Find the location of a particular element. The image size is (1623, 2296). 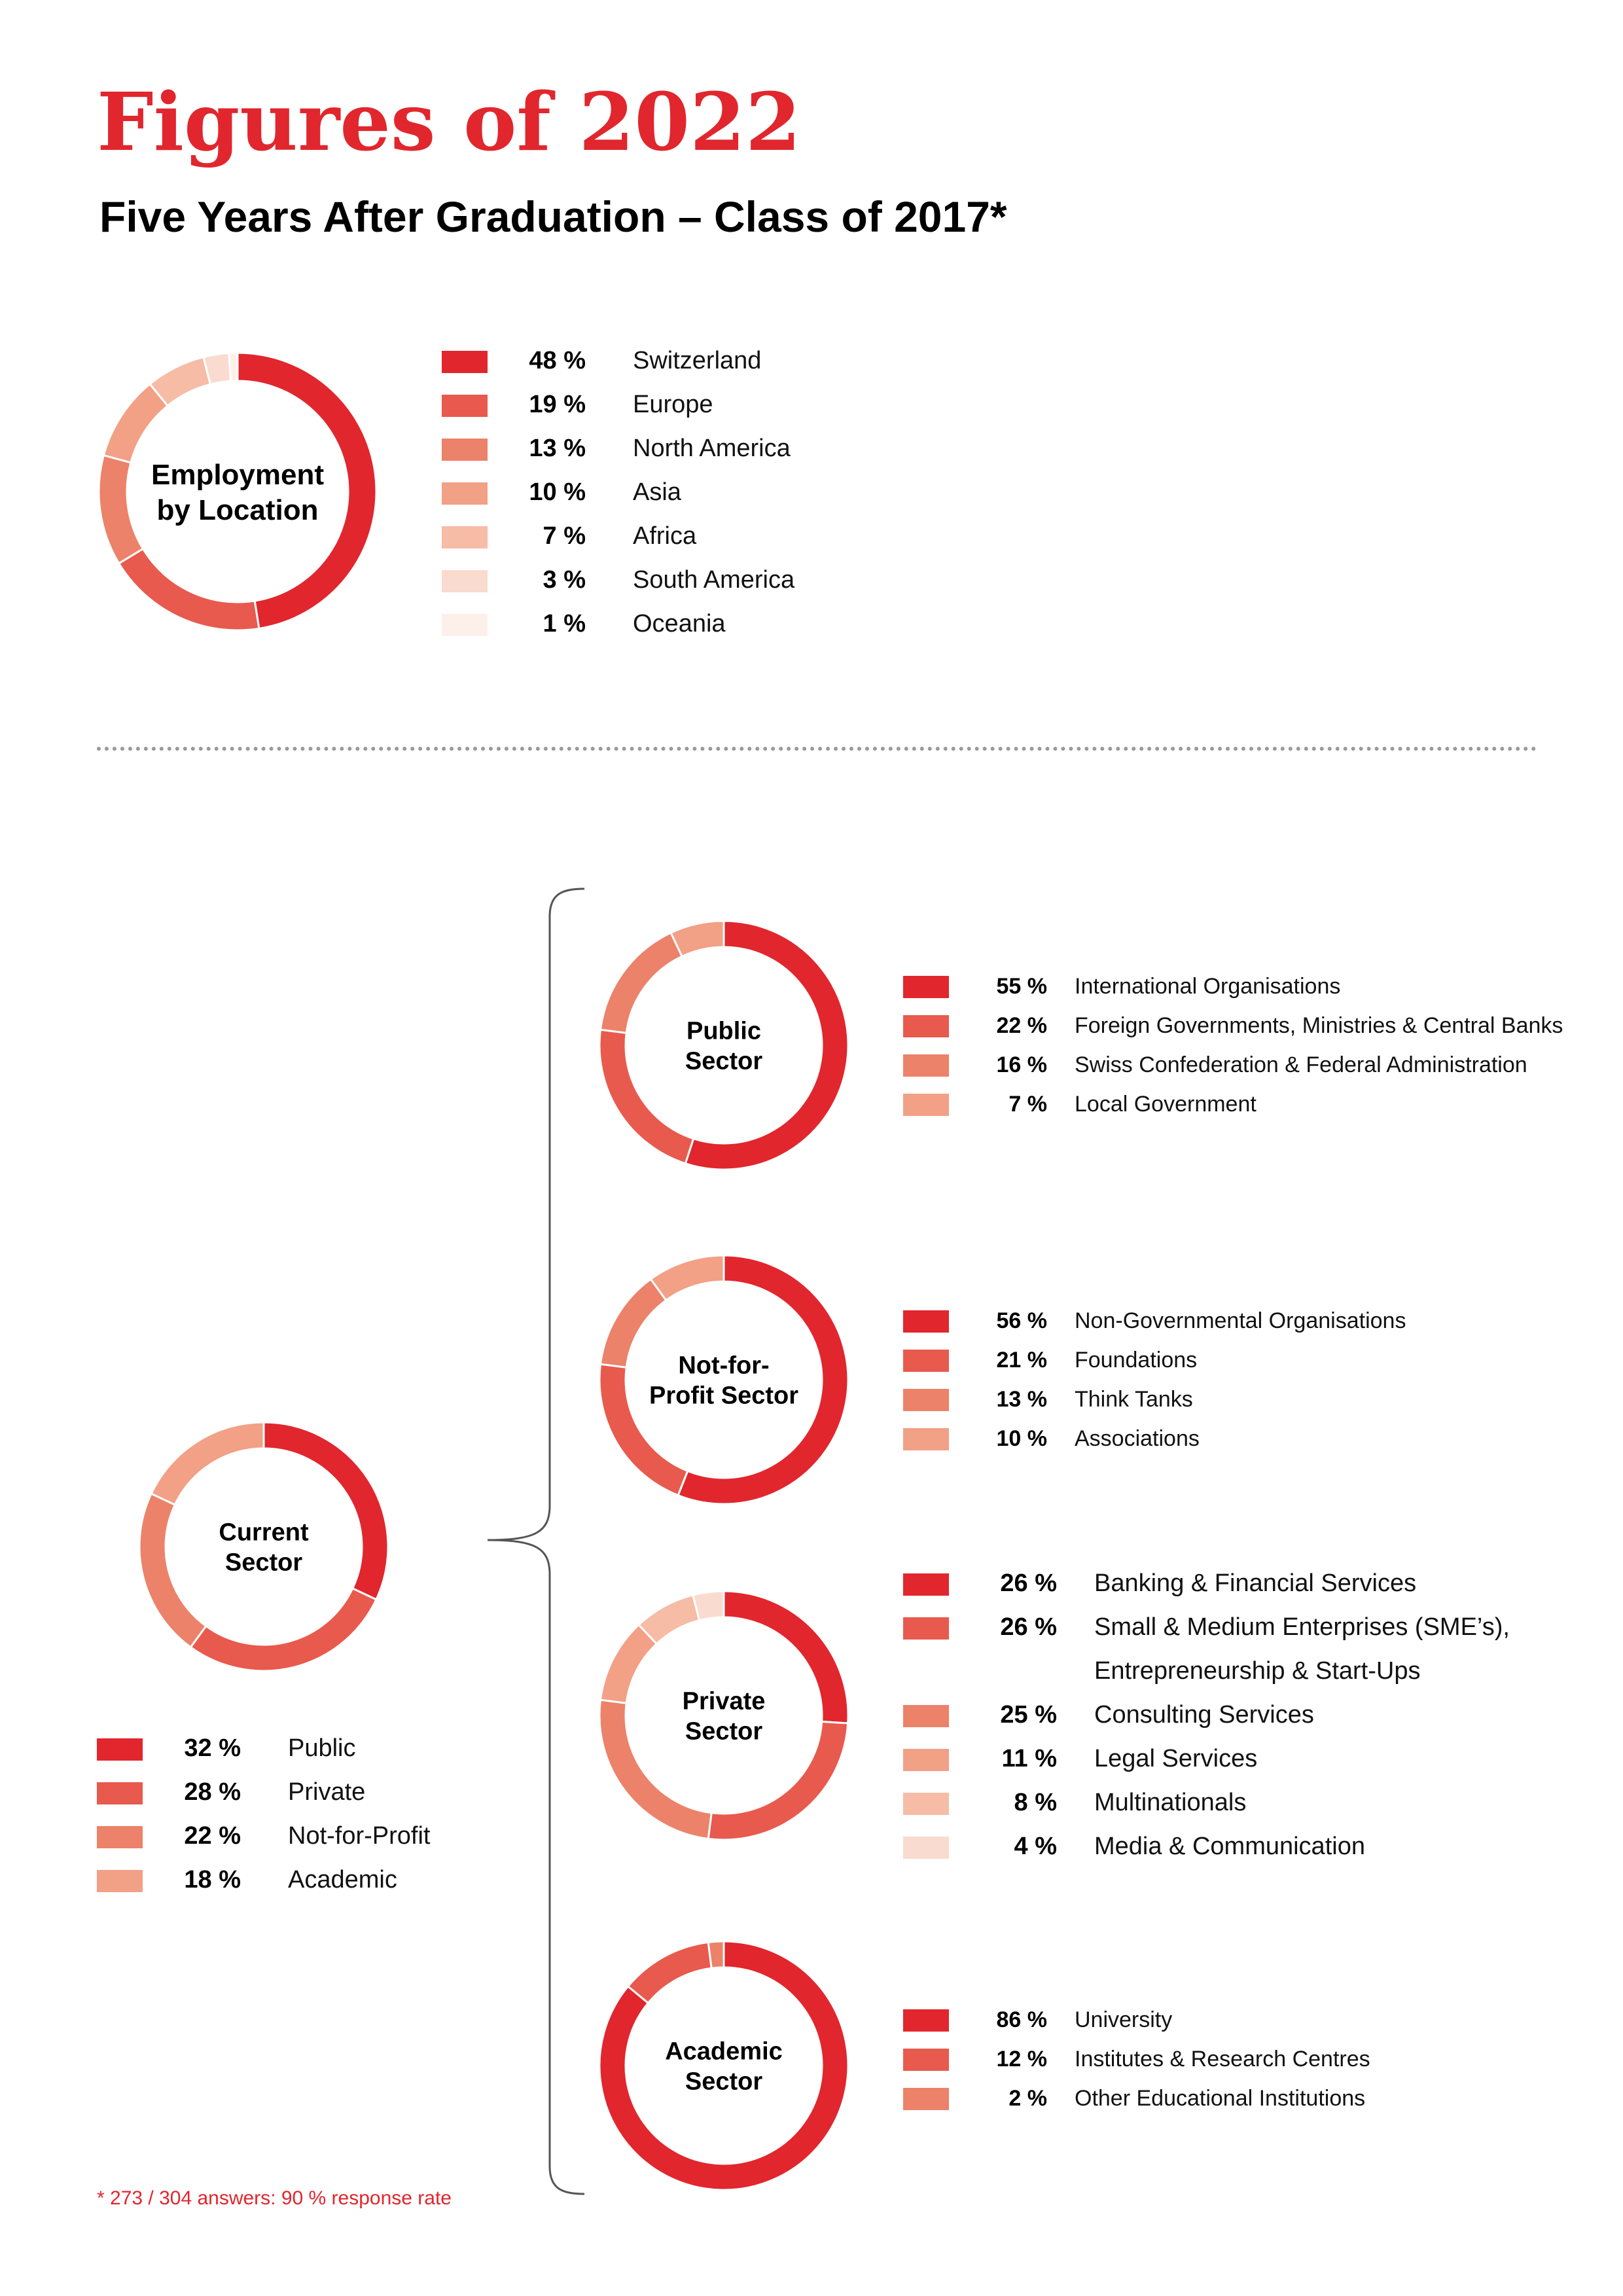

legend-percentage: 48 % is located at coordinates (557, 360).